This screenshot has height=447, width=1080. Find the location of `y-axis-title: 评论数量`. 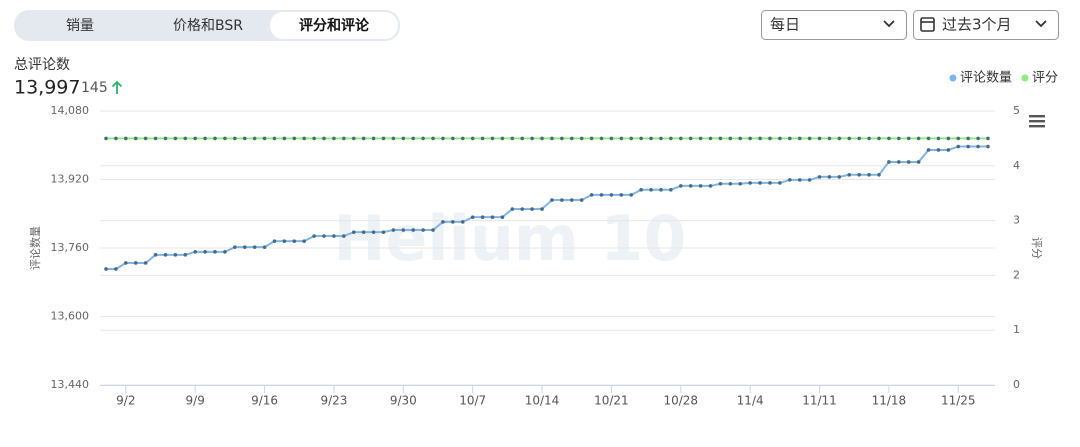

y-axis-title: 评论数量 is located at coordinates (35, 248).